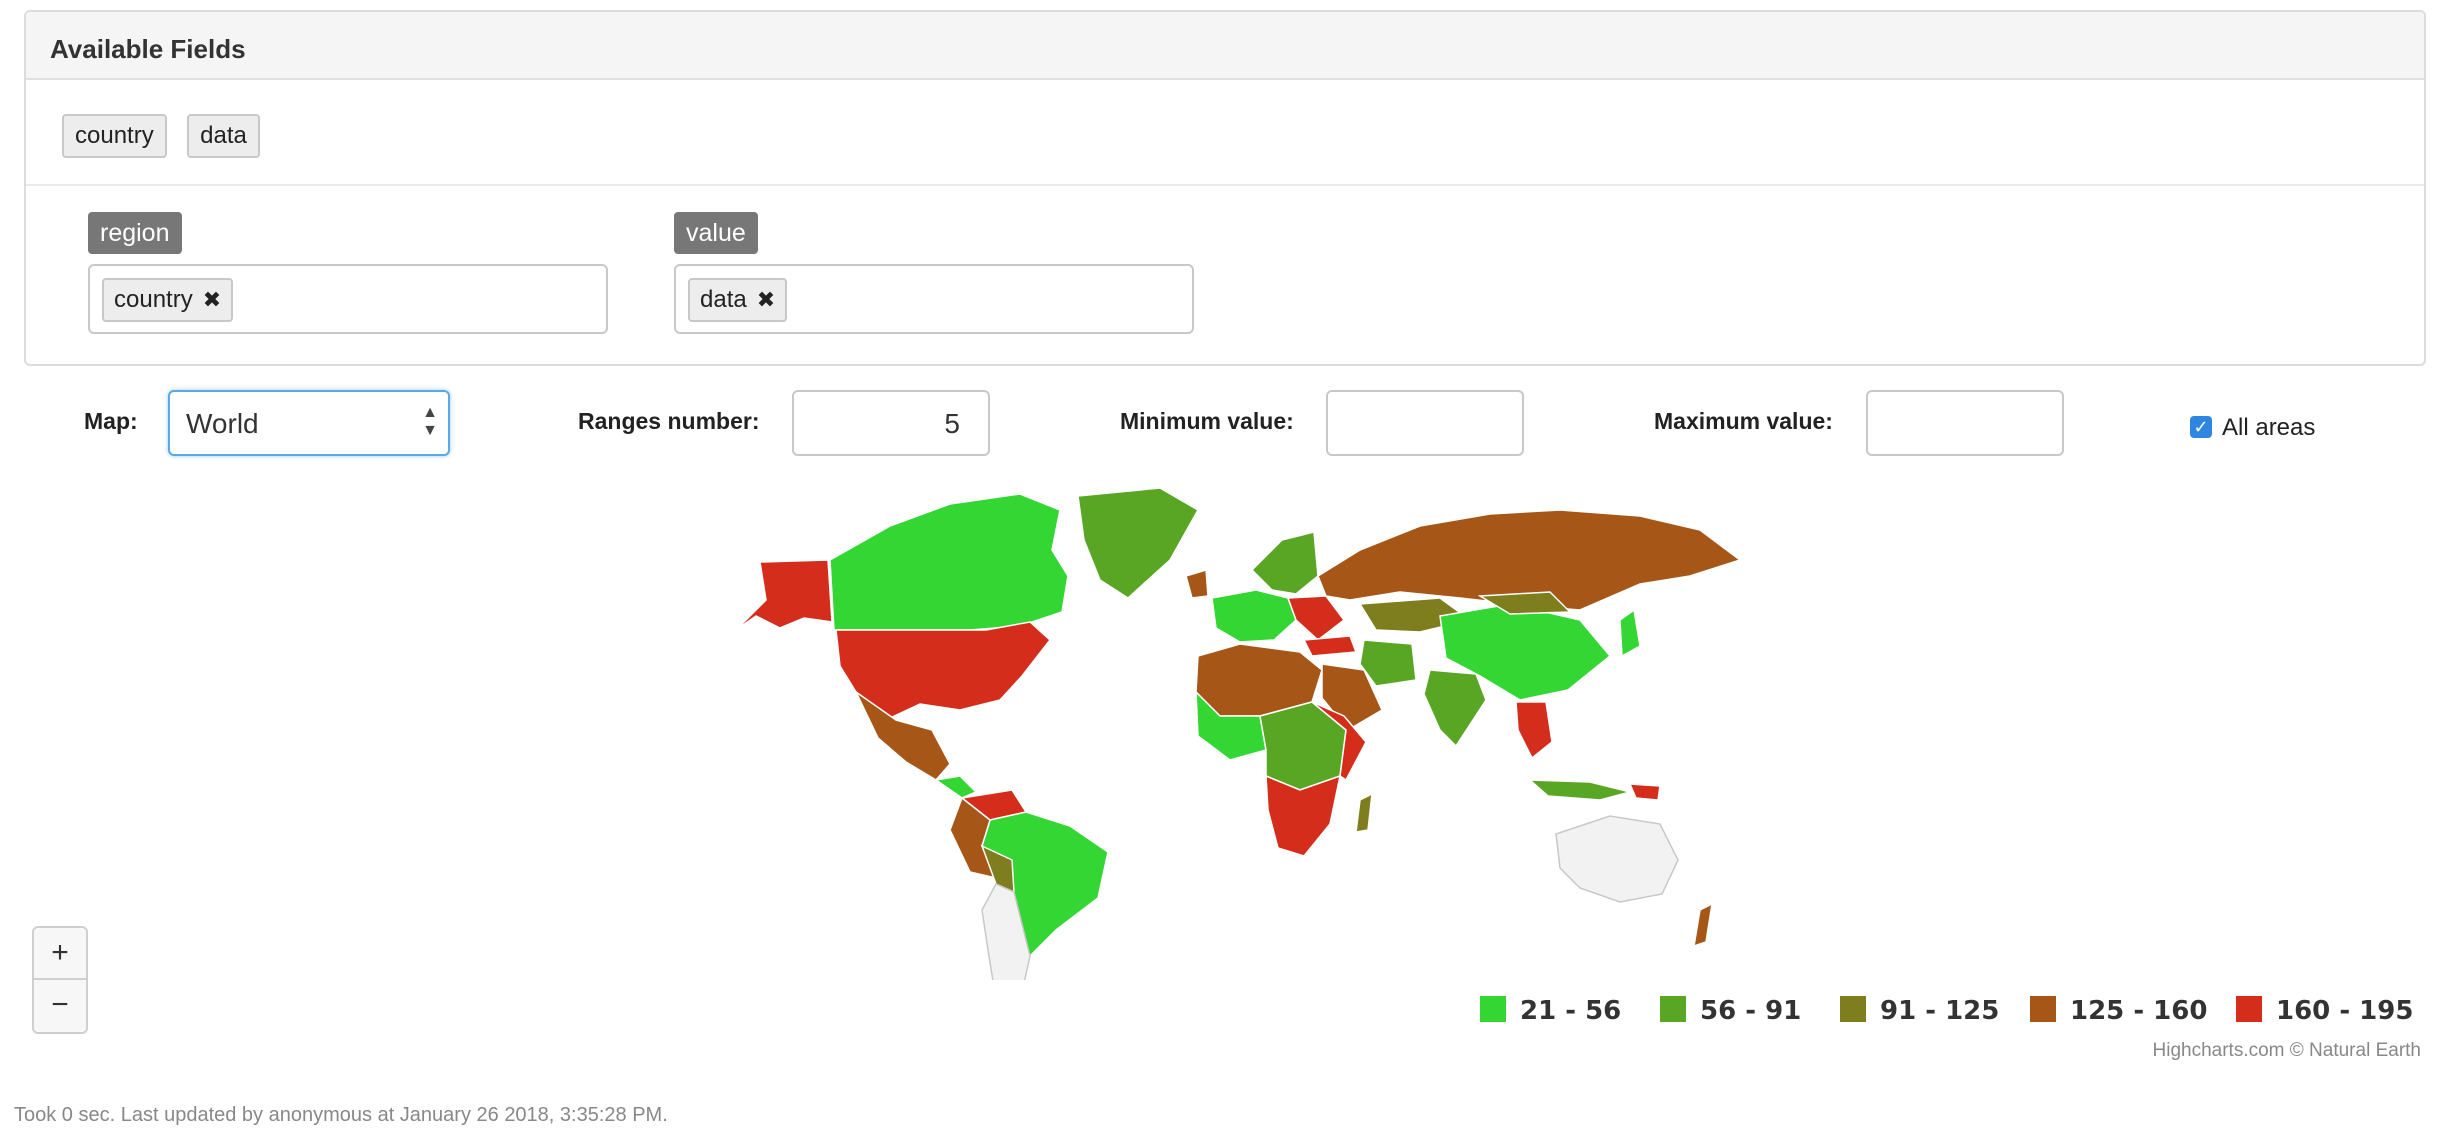 The height and width of the screenshot is (1142, 2456). I want to click on minimum-value-label: Minimum value:, so click(1207, 421).